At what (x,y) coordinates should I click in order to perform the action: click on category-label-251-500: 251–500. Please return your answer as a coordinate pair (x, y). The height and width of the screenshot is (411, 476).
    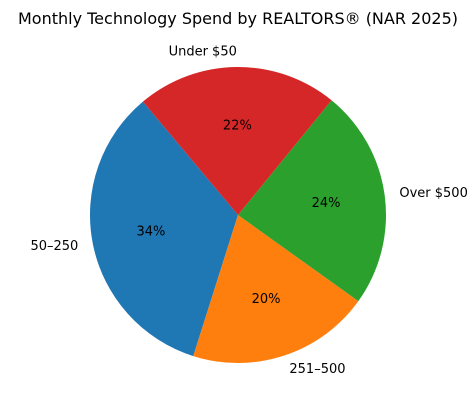
    Looking at the image, I should click on (317, 369).